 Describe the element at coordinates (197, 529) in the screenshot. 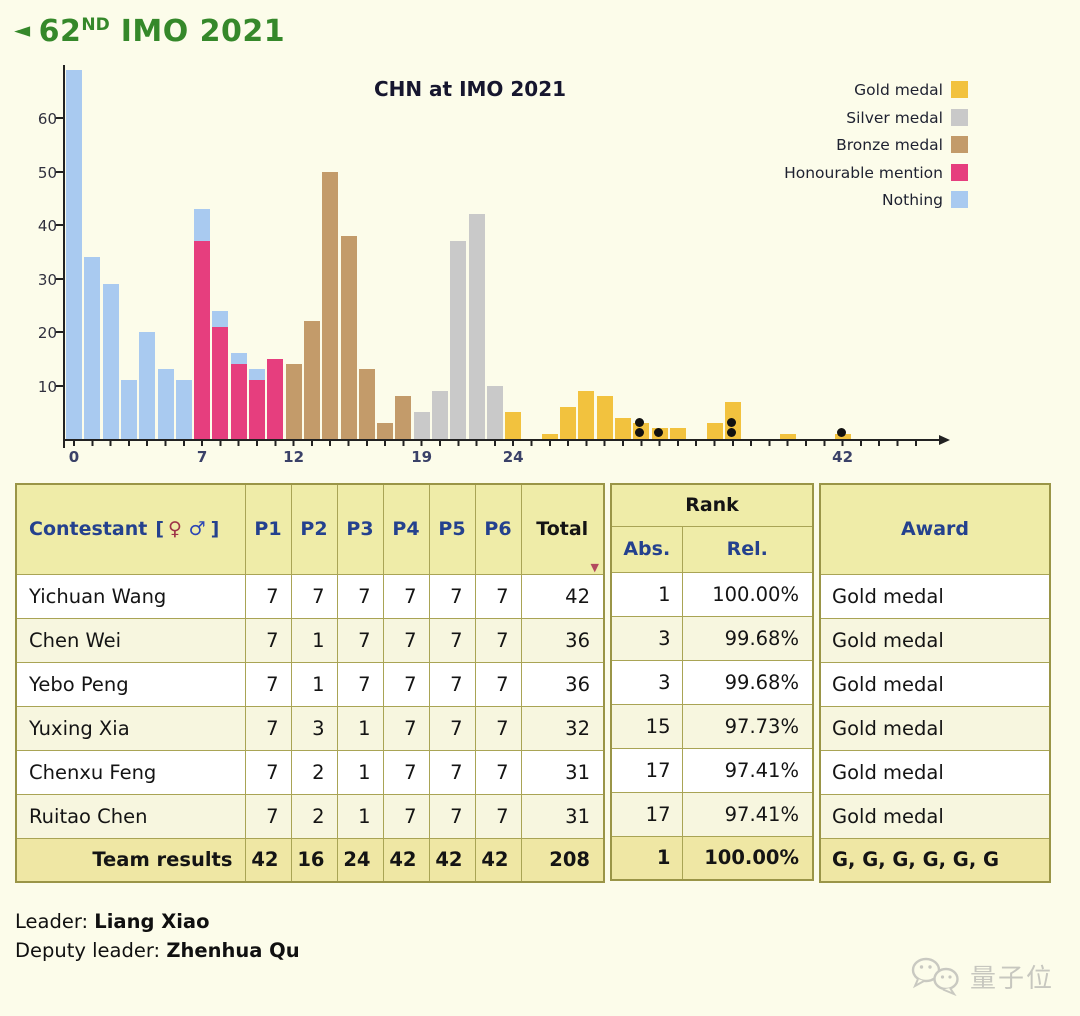

I see `male-filter-icon: ♂` at that location.